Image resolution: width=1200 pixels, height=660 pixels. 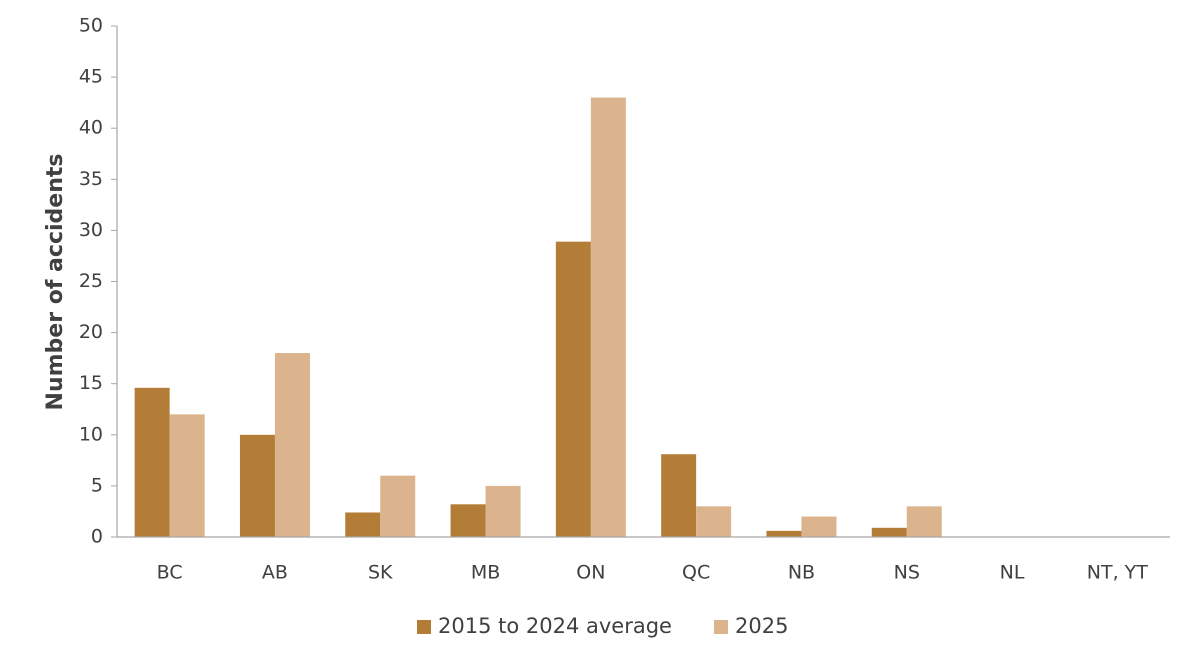 What do you see at coordinates (152, 462) in the screenshot?
I see `bar-avg-bc` at bounding box center [152, 462].